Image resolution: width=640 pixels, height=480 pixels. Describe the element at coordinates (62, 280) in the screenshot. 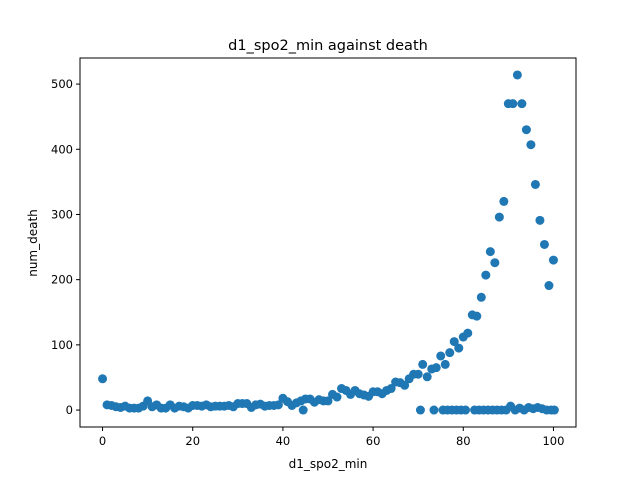

I see `y-tick-label: 200` at that location.